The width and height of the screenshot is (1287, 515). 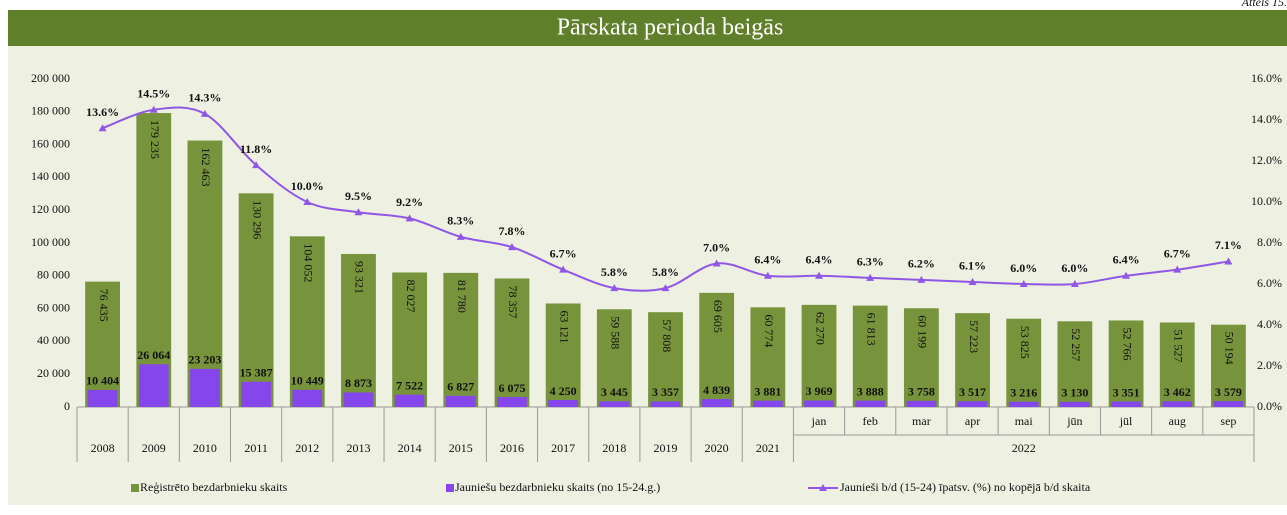 What do you see at coordinates (716, 247) in the screenshot?
I see `data-label: 7.0%` at bounding box center [716, 247].